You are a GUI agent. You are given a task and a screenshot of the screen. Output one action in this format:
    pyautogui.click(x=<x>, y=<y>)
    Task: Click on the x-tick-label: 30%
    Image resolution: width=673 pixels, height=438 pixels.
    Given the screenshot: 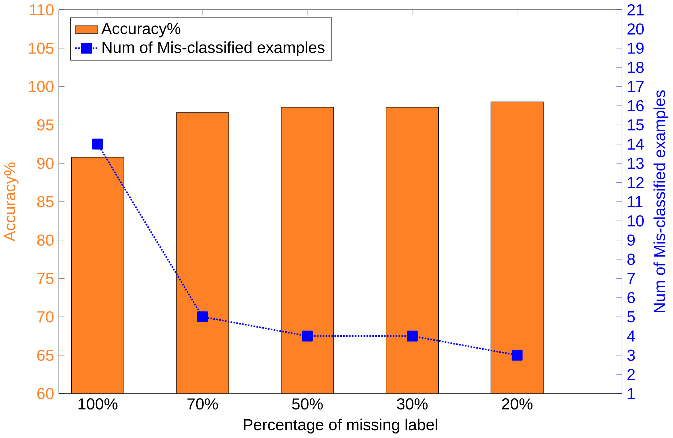 What is the action you would take?
    pyautogui.click(x=412, y=404)
    